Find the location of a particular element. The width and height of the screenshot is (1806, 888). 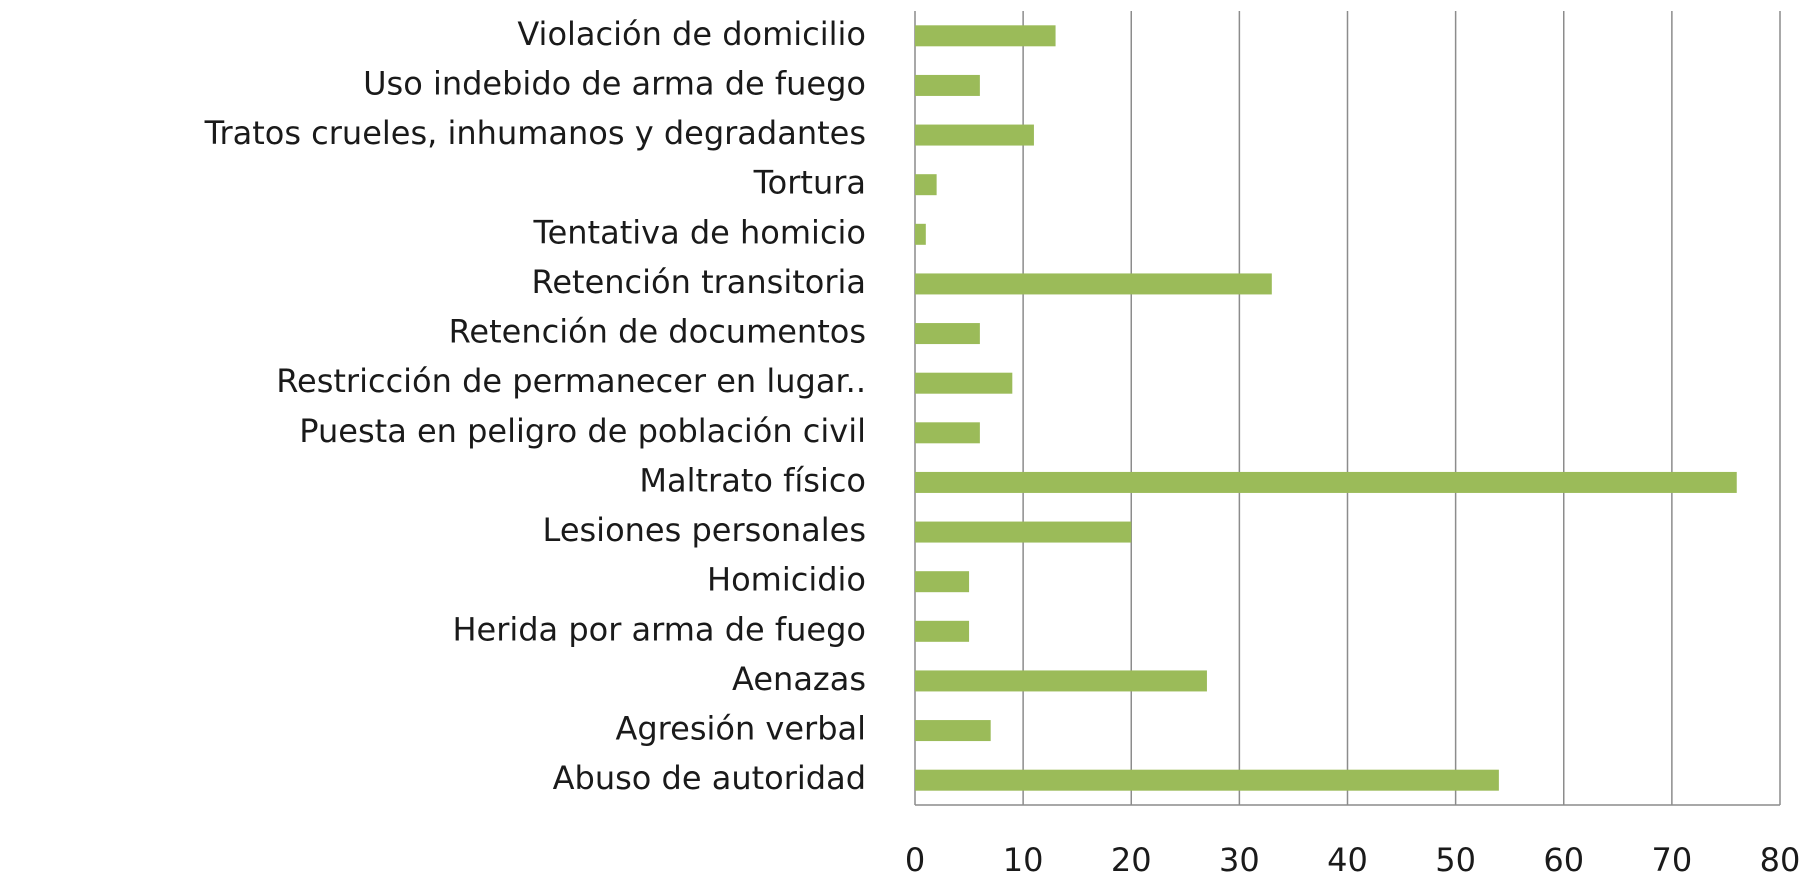

y-tick-label: Retención de documentos is located at coordinates (657, 332).